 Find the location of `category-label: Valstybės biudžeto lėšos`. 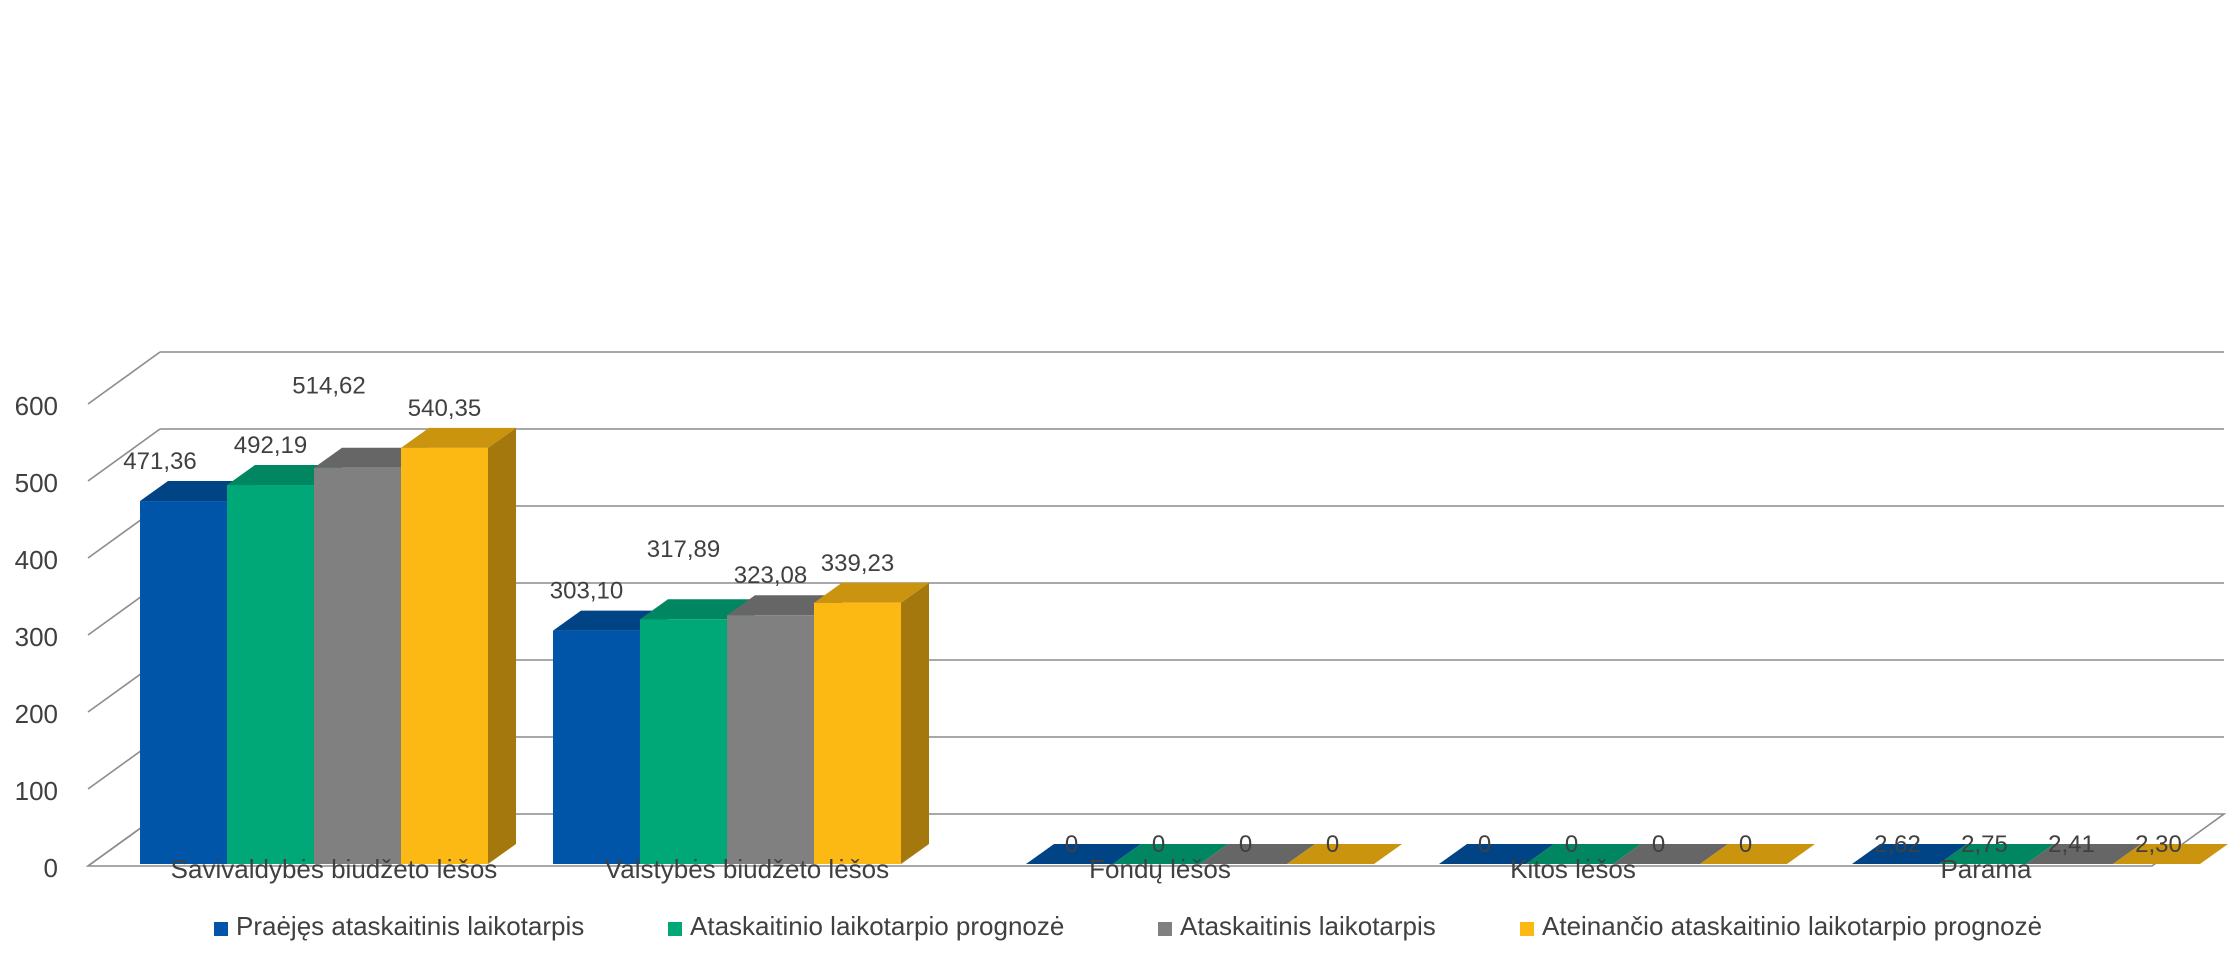

category-label: Valstybės biudžeto lėšos is located at coordinates (747, 869).